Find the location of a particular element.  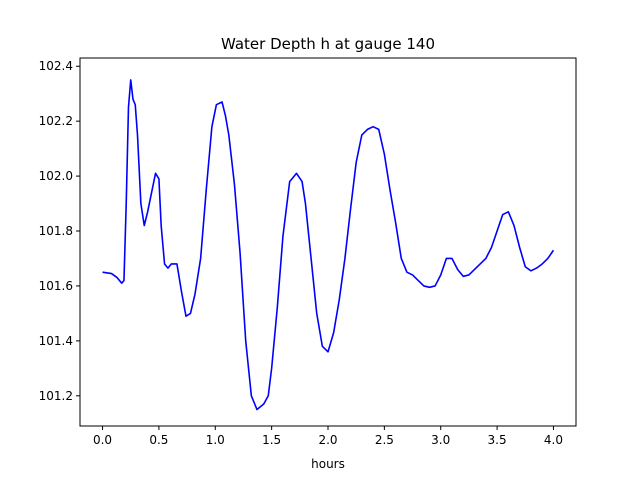

x-tick-label: 0.5 is located at coordinates (158, 440).